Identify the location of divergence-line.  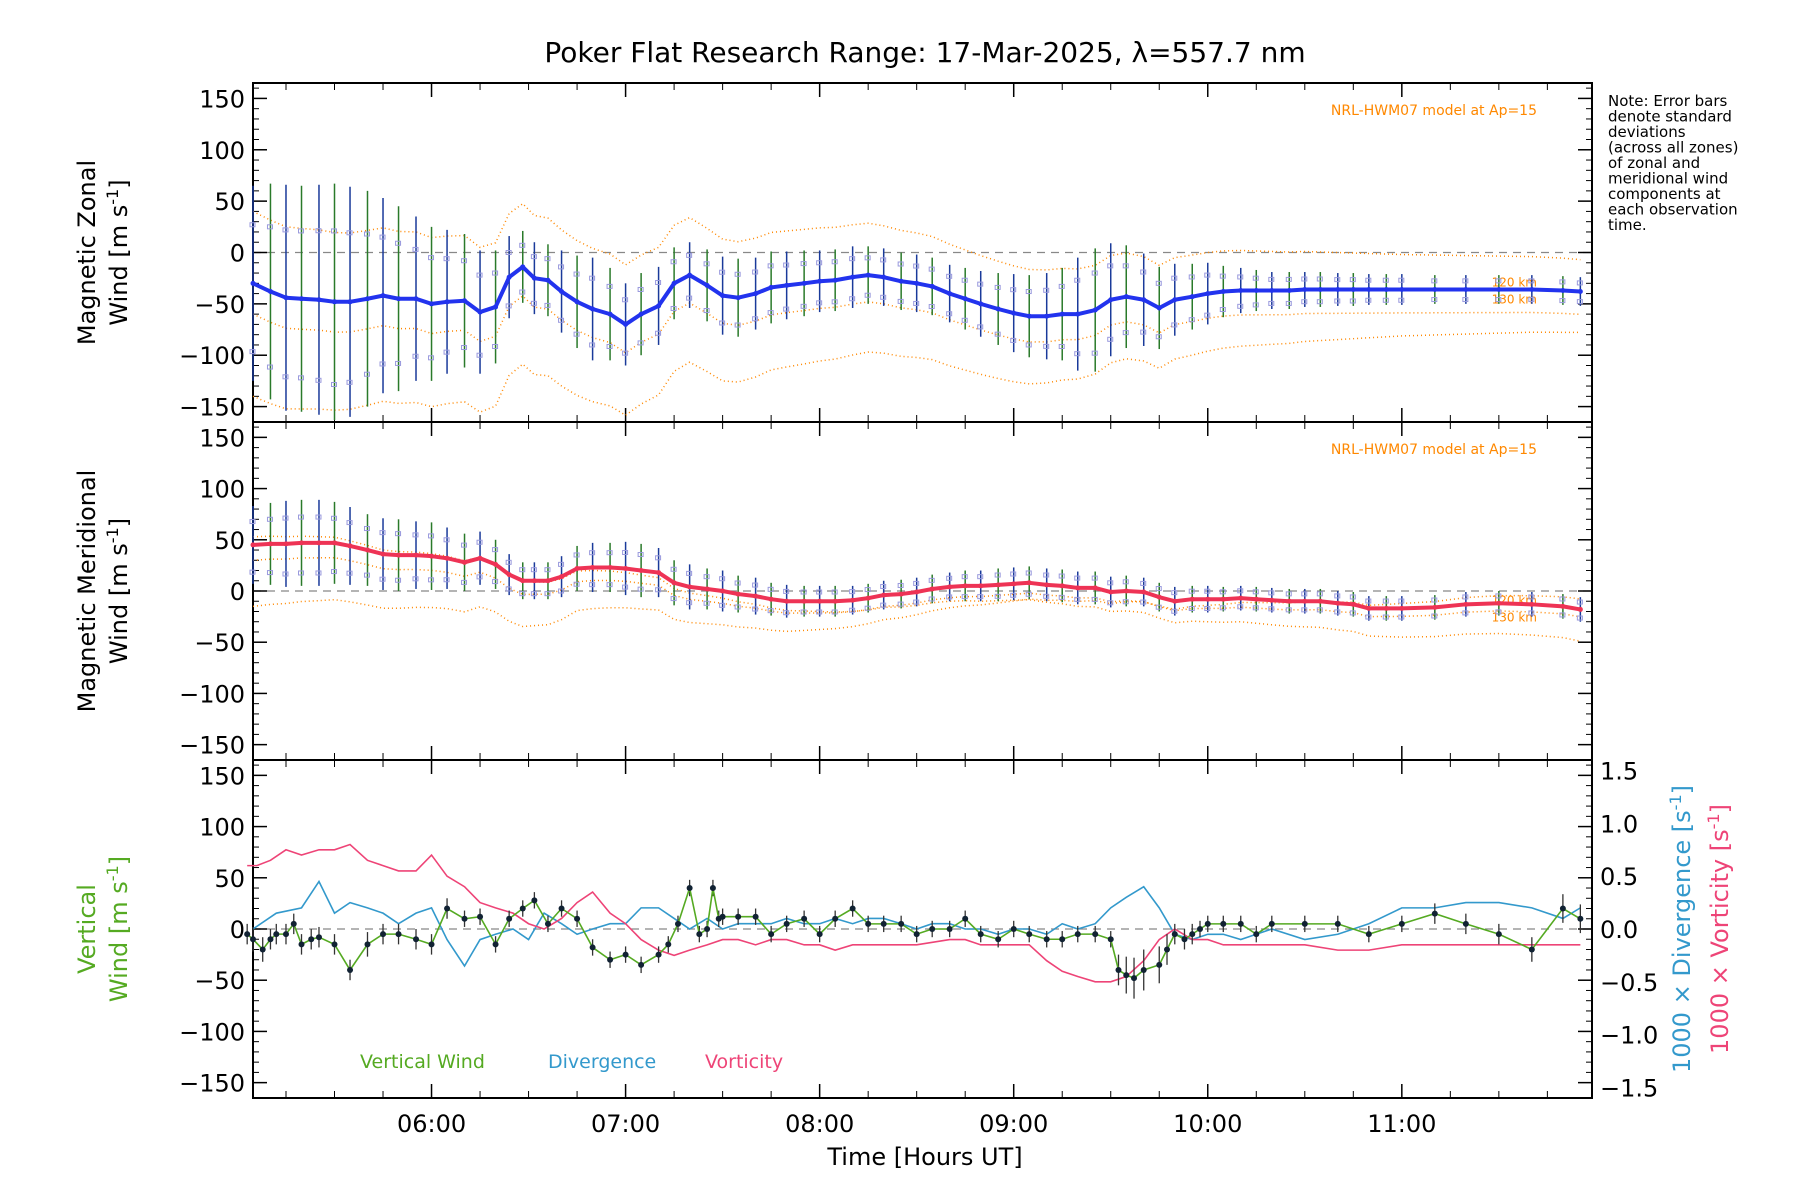
(916, 923).